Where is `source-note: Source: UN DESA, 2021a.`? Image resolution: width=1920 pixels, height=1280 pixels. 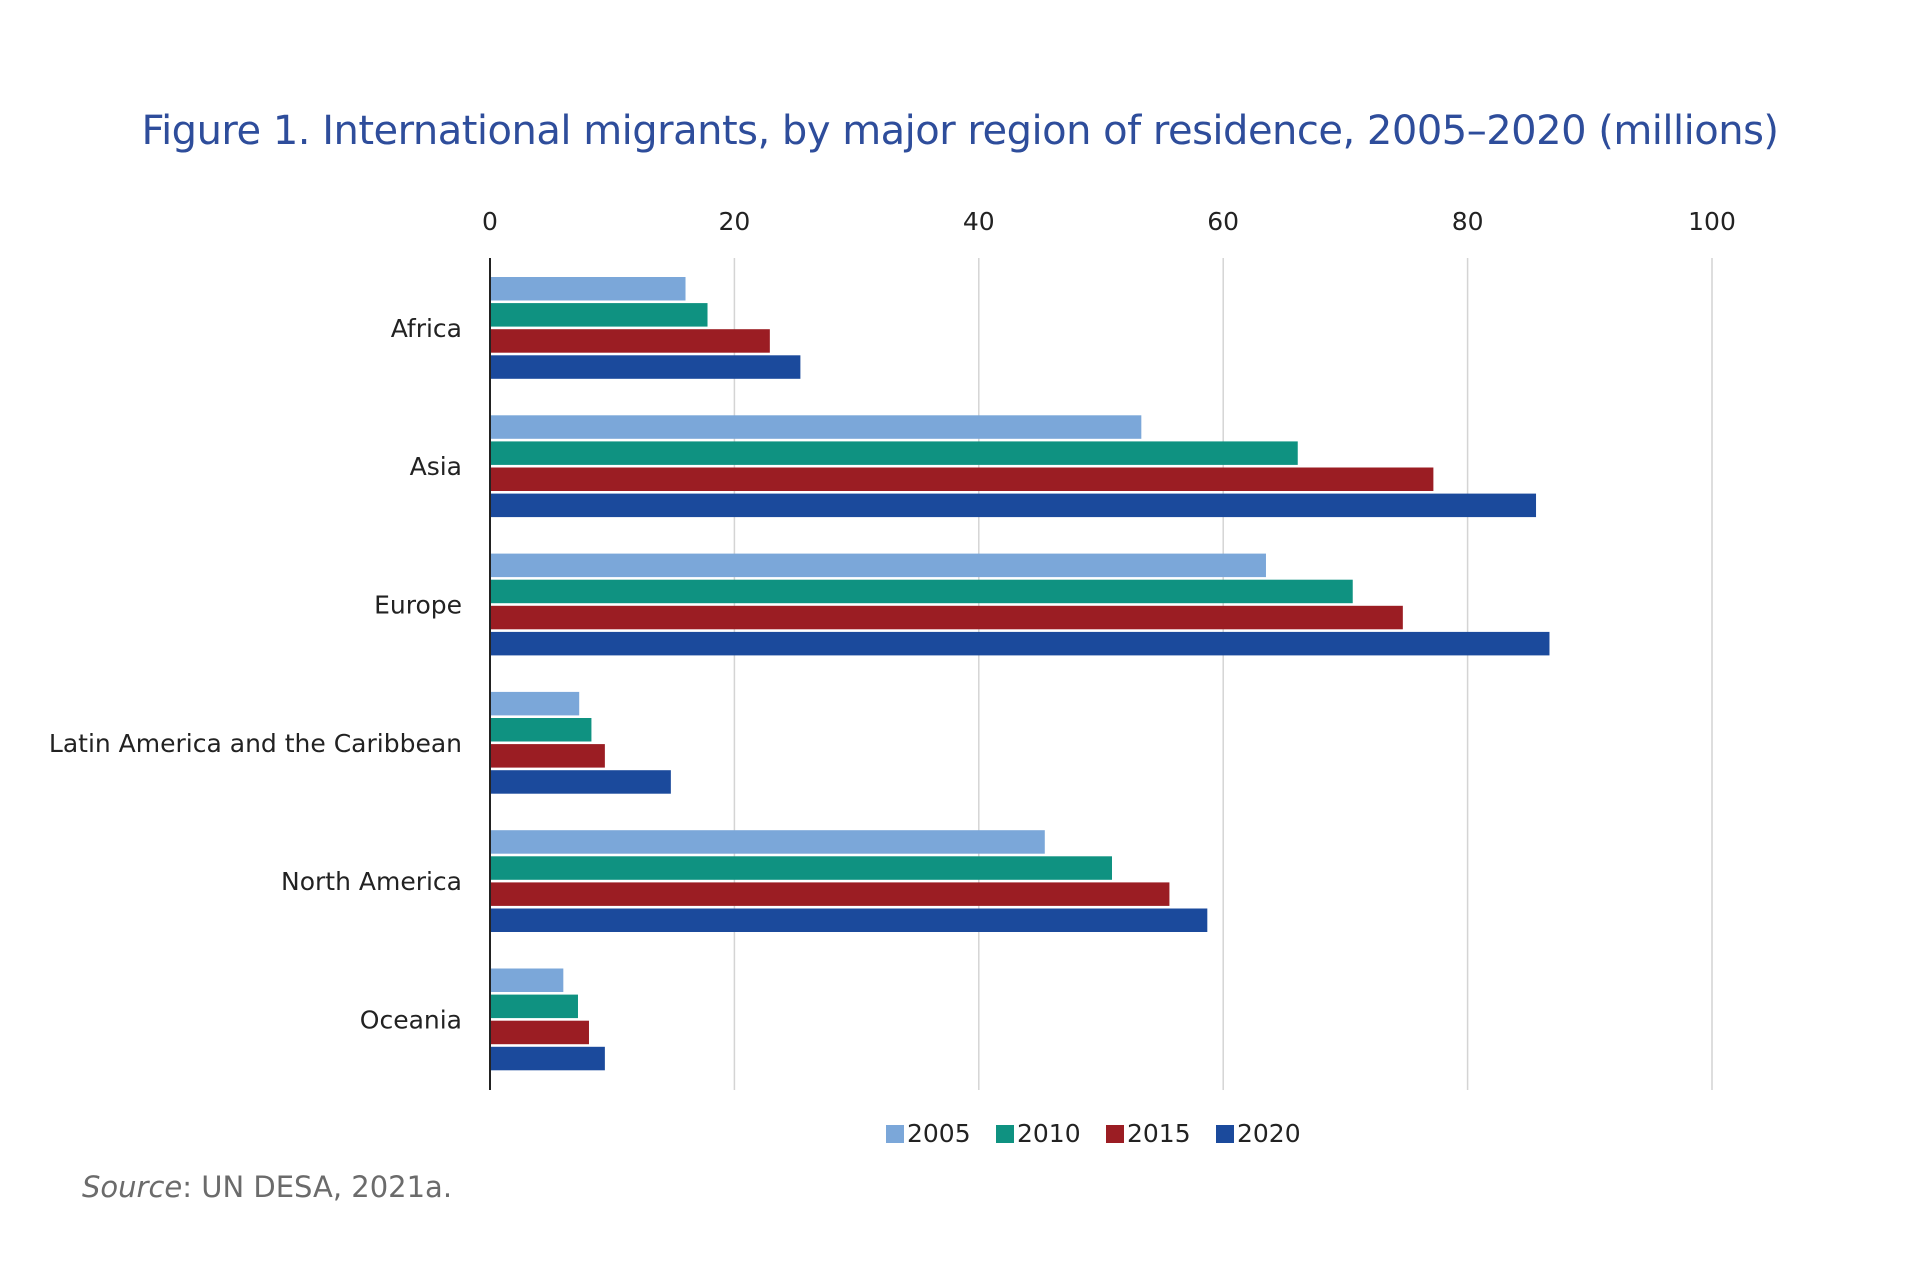
source-note: Source: UN DESA, 2021a. is located at coordinates (267, 1187).